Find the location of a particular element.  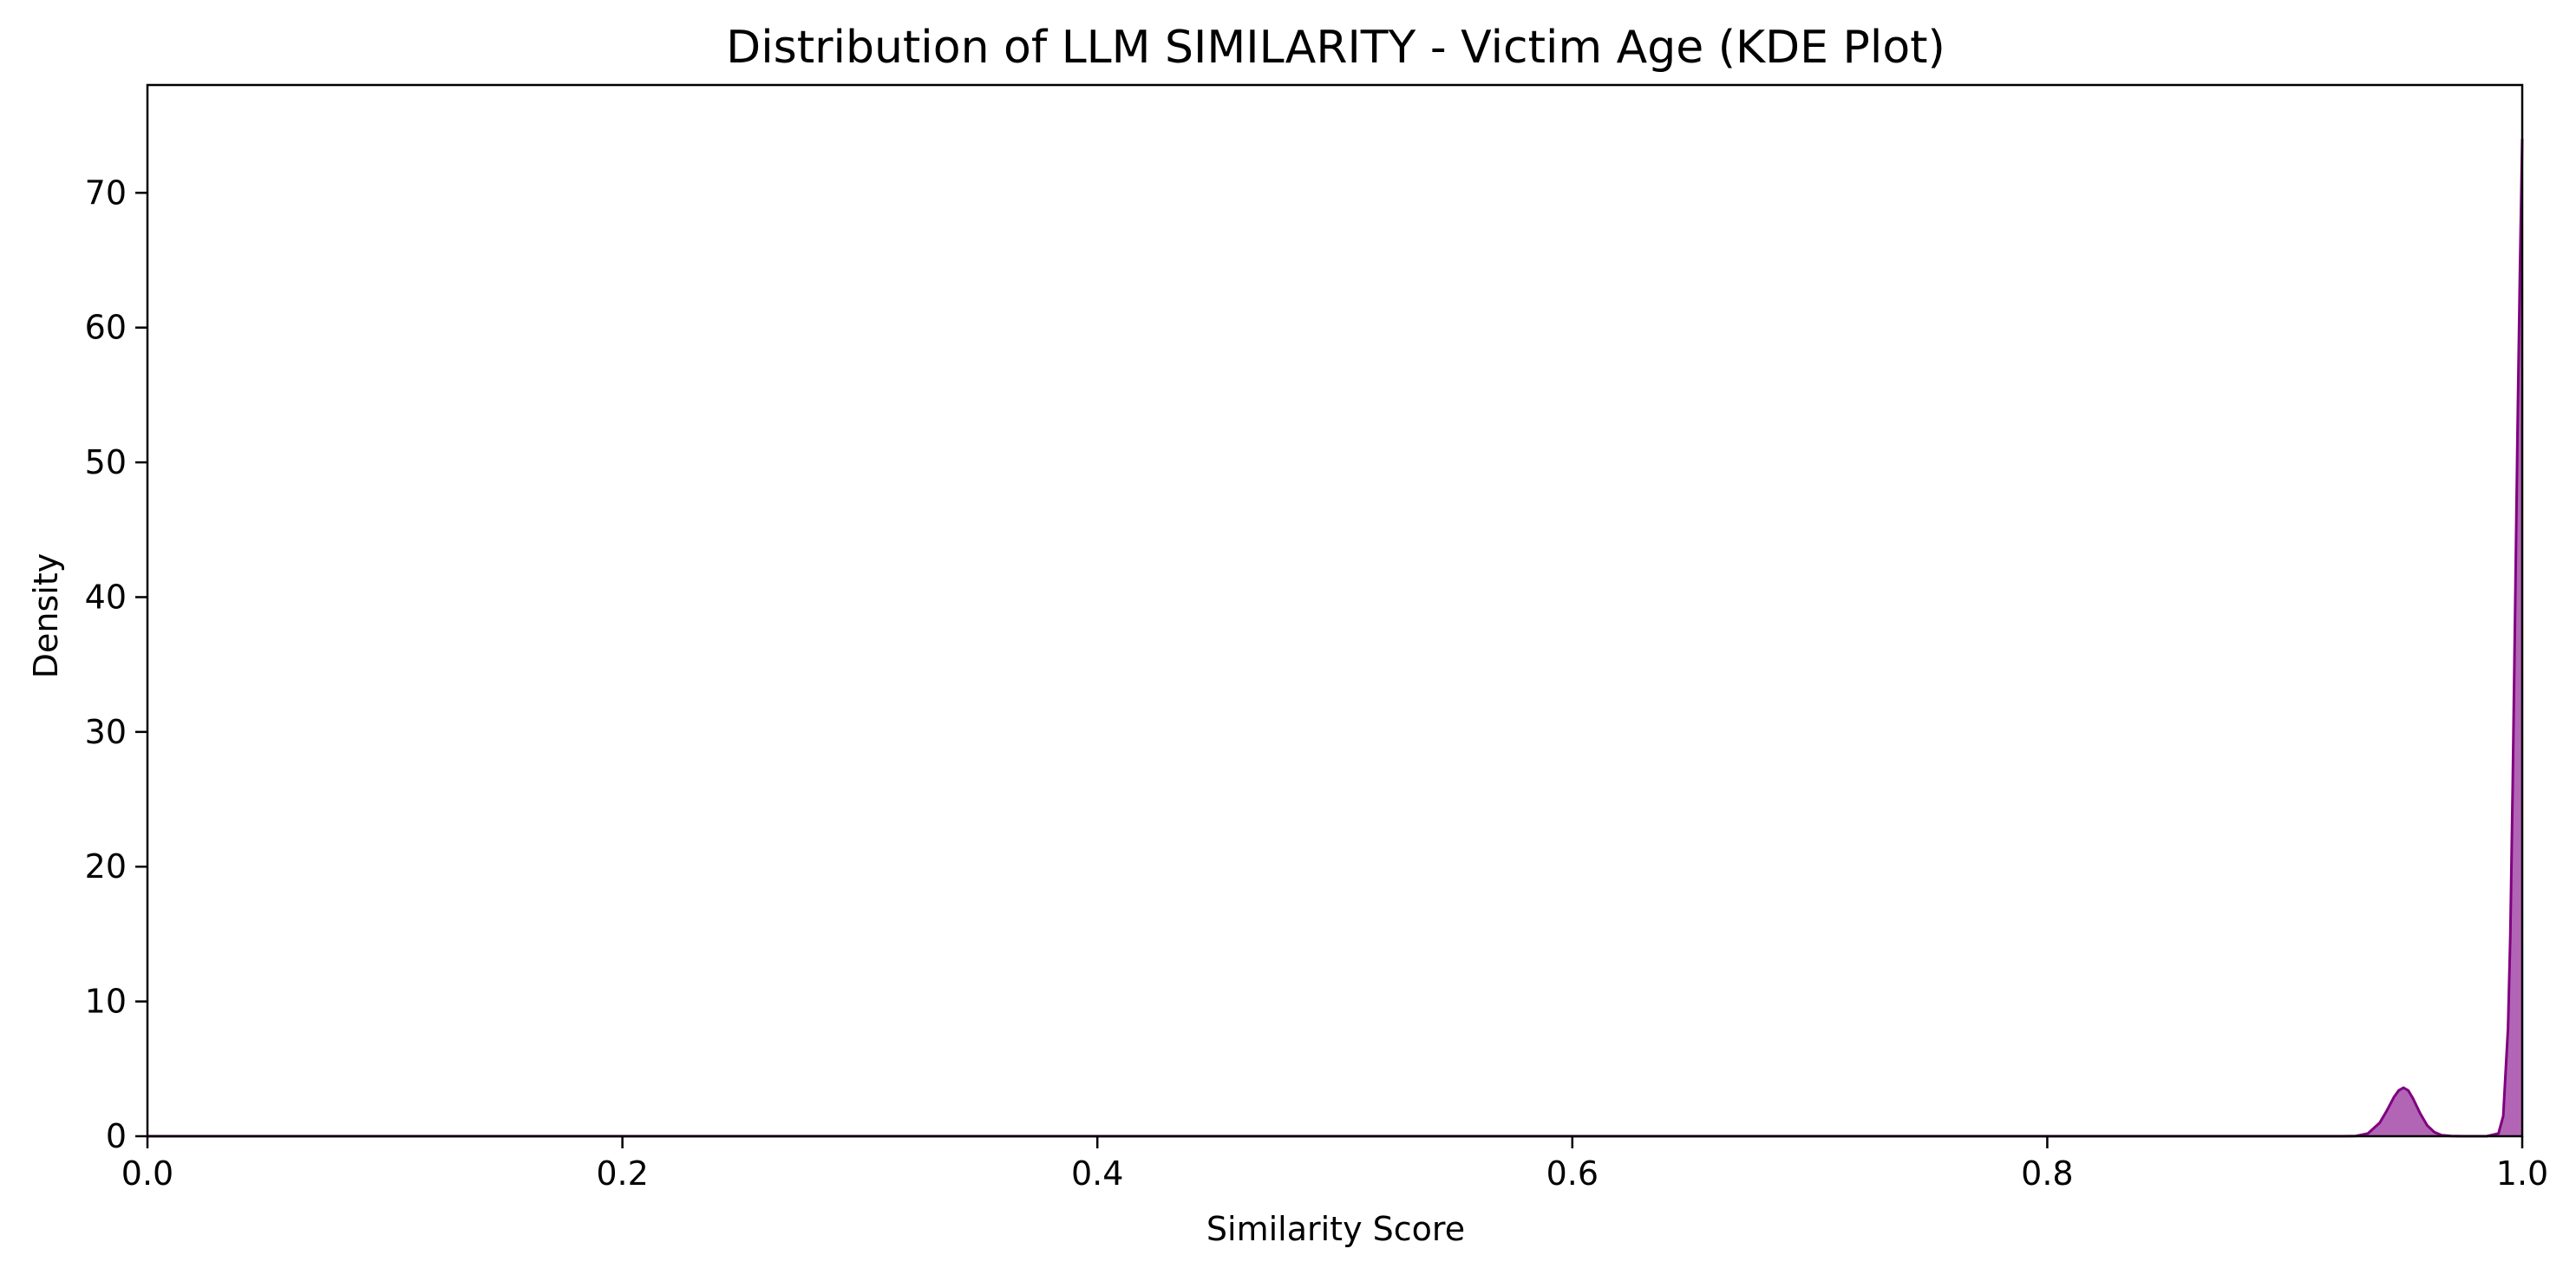

x-axis: 0.0 0.2 0.4 0.6 0.8 1.0 is located at coordinates (1334, 1164).